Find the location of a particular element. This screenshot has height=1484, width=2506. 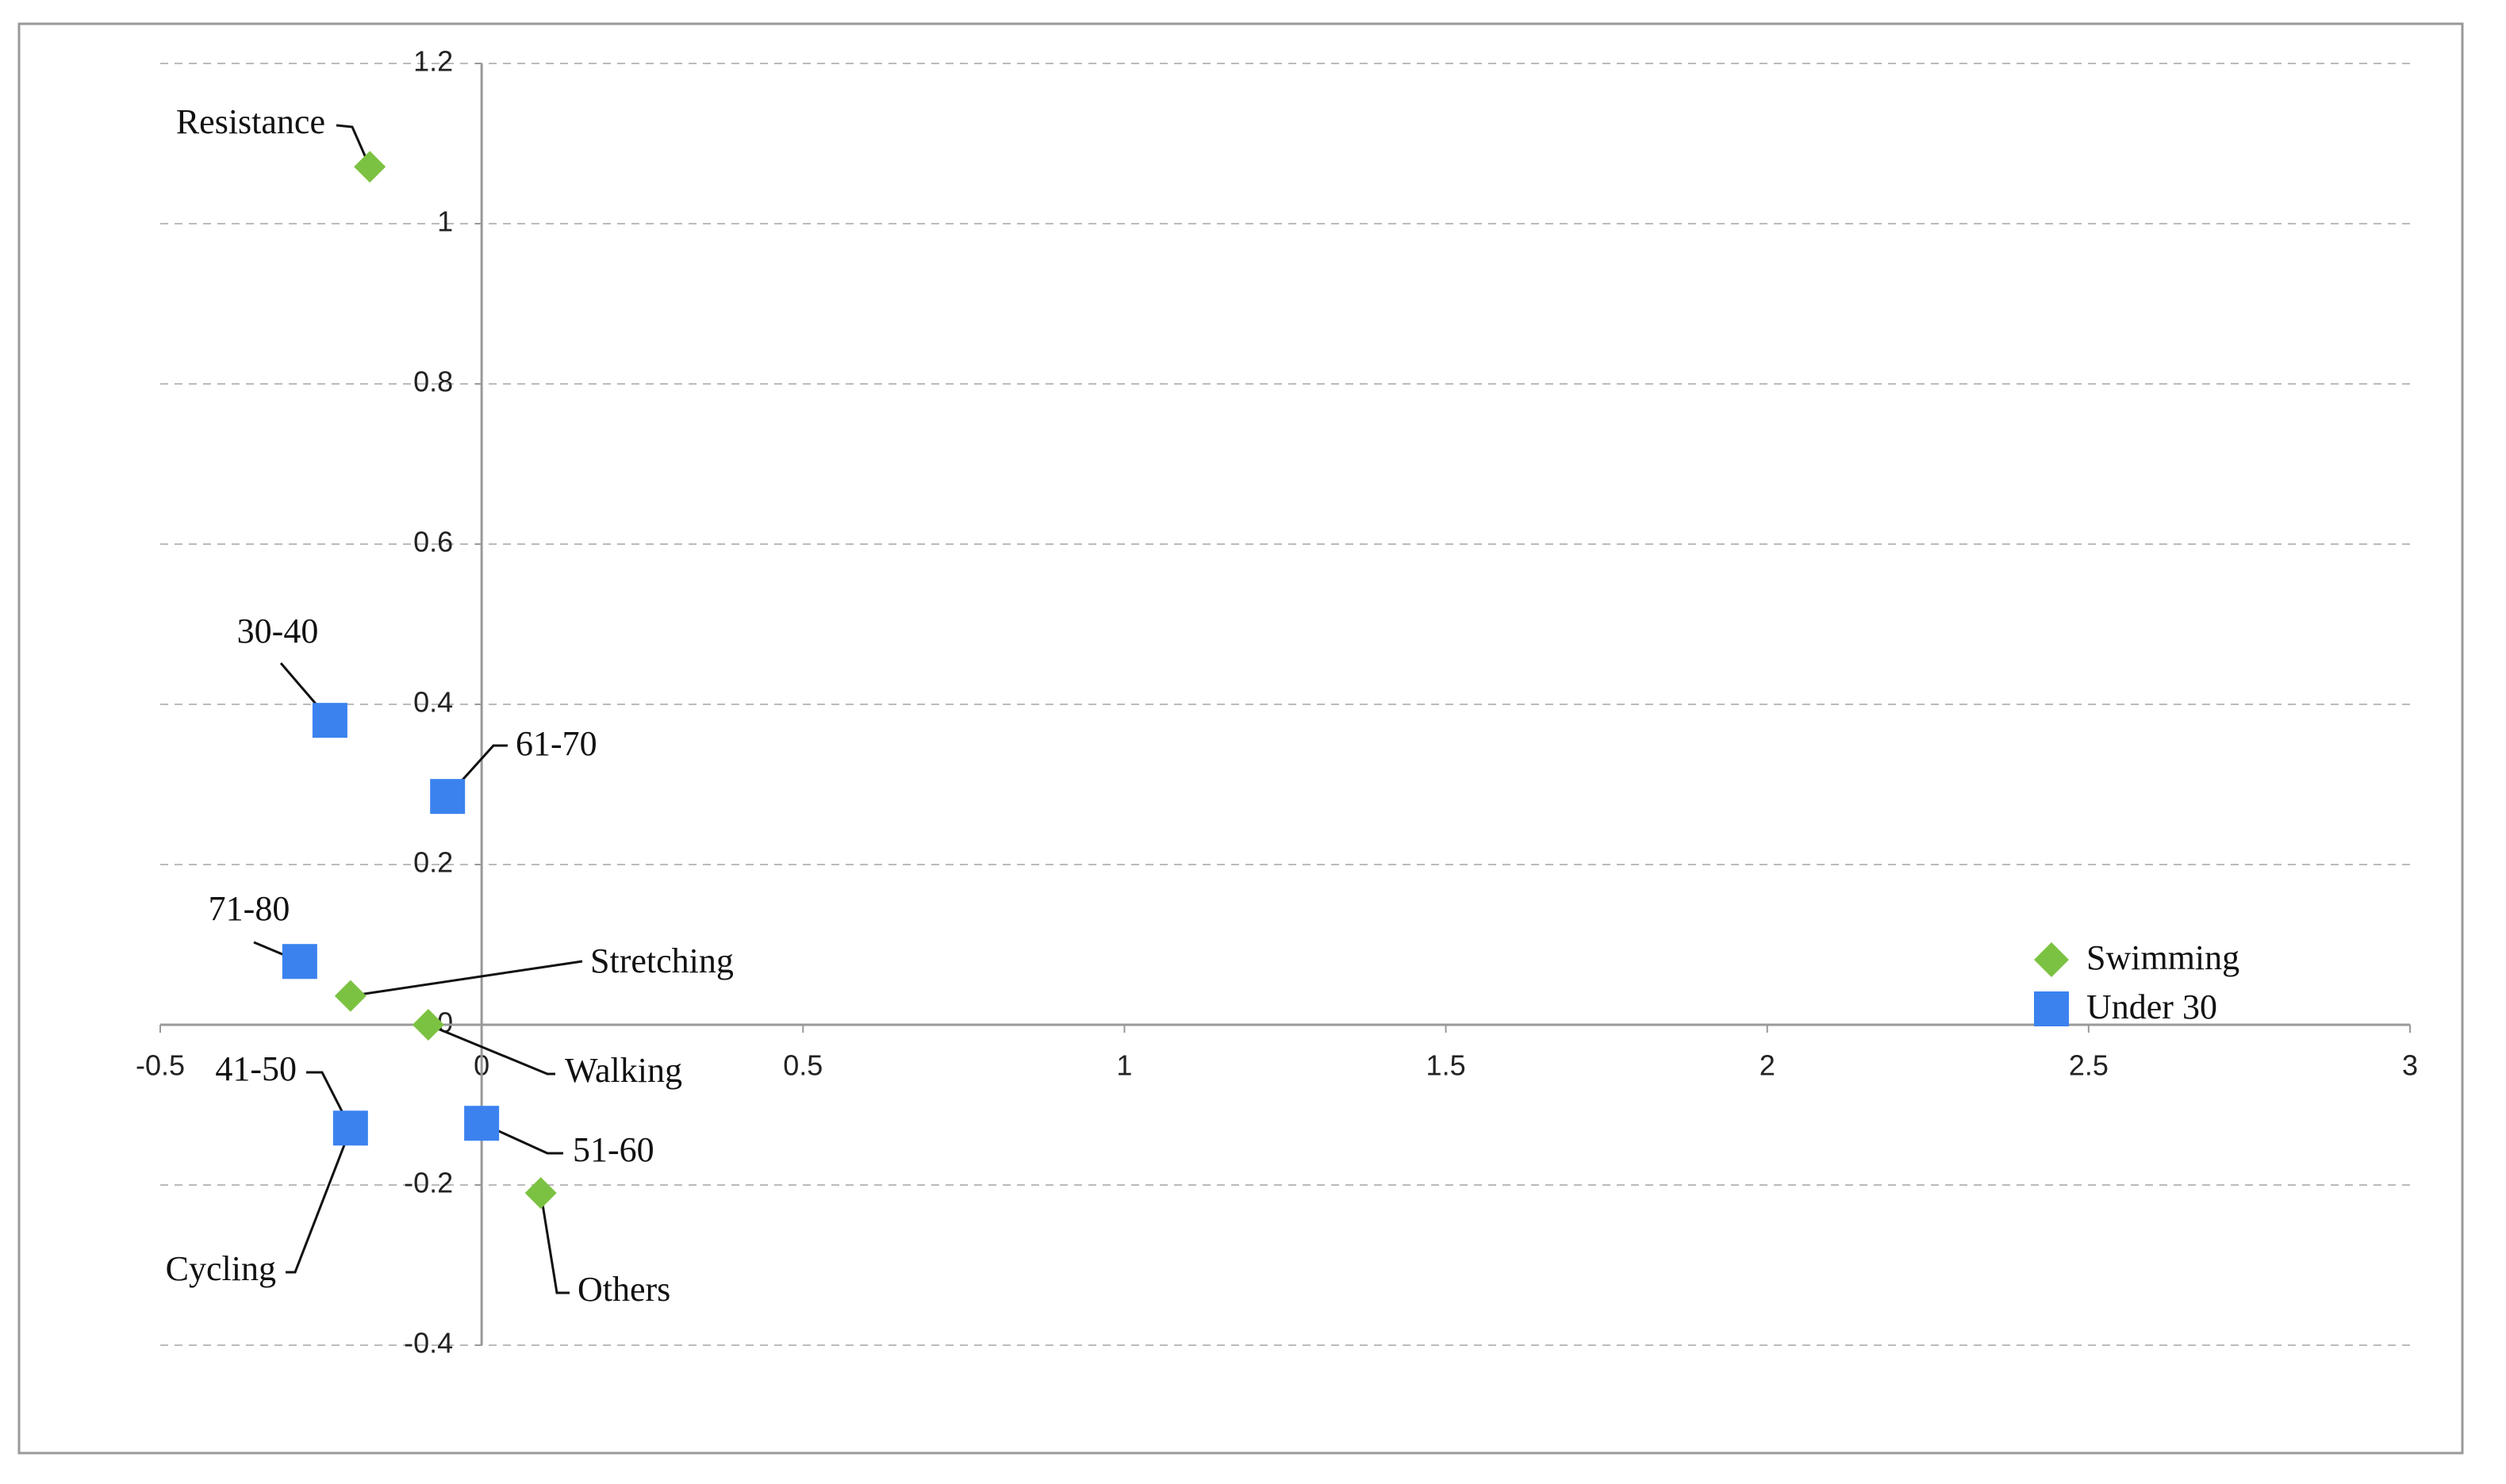

y-tick-label: 0.4 is located at coordinates (433, 702).